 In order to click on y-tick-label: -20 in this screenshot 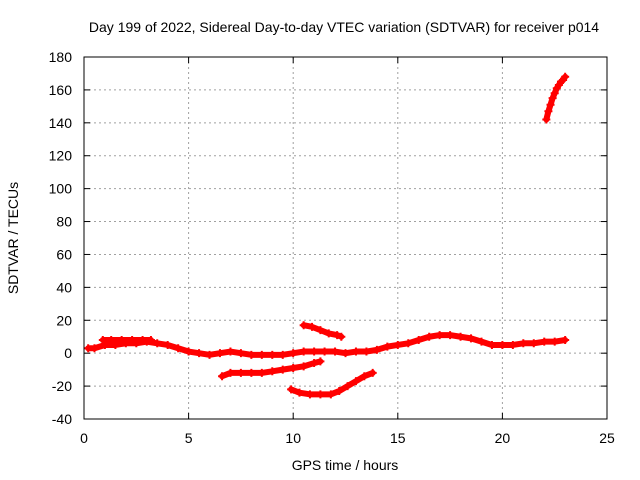, I will do `click(62, 386)`.